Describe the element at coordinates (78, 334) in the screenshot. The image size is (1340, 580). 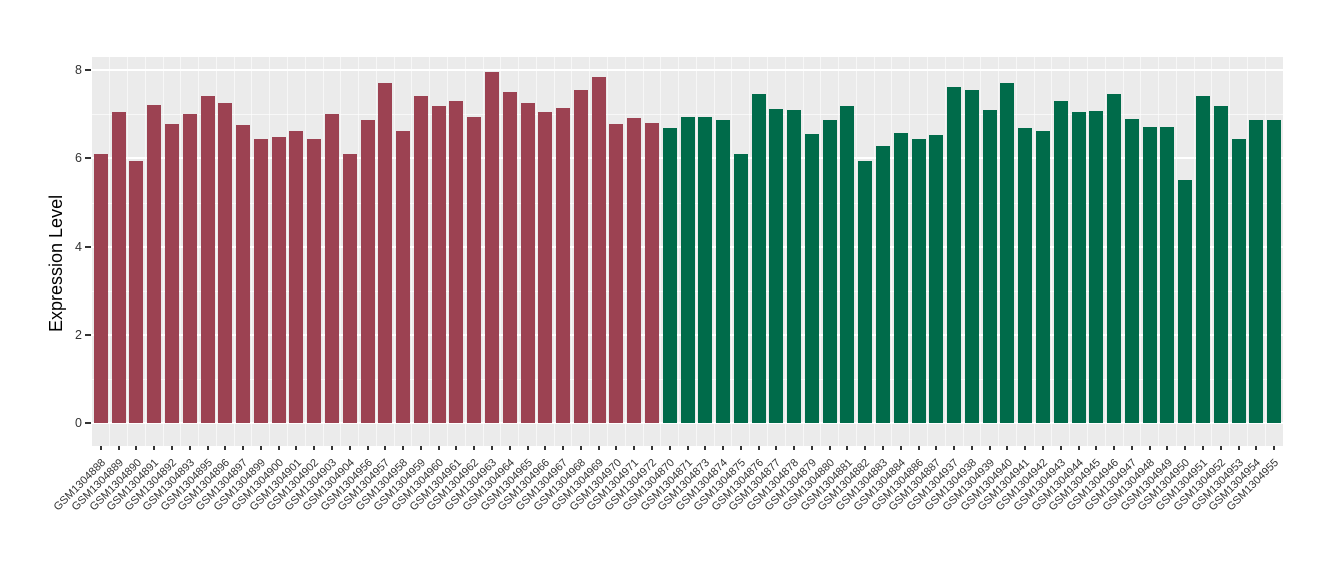
I see `y-tick-label: 2` at that location.